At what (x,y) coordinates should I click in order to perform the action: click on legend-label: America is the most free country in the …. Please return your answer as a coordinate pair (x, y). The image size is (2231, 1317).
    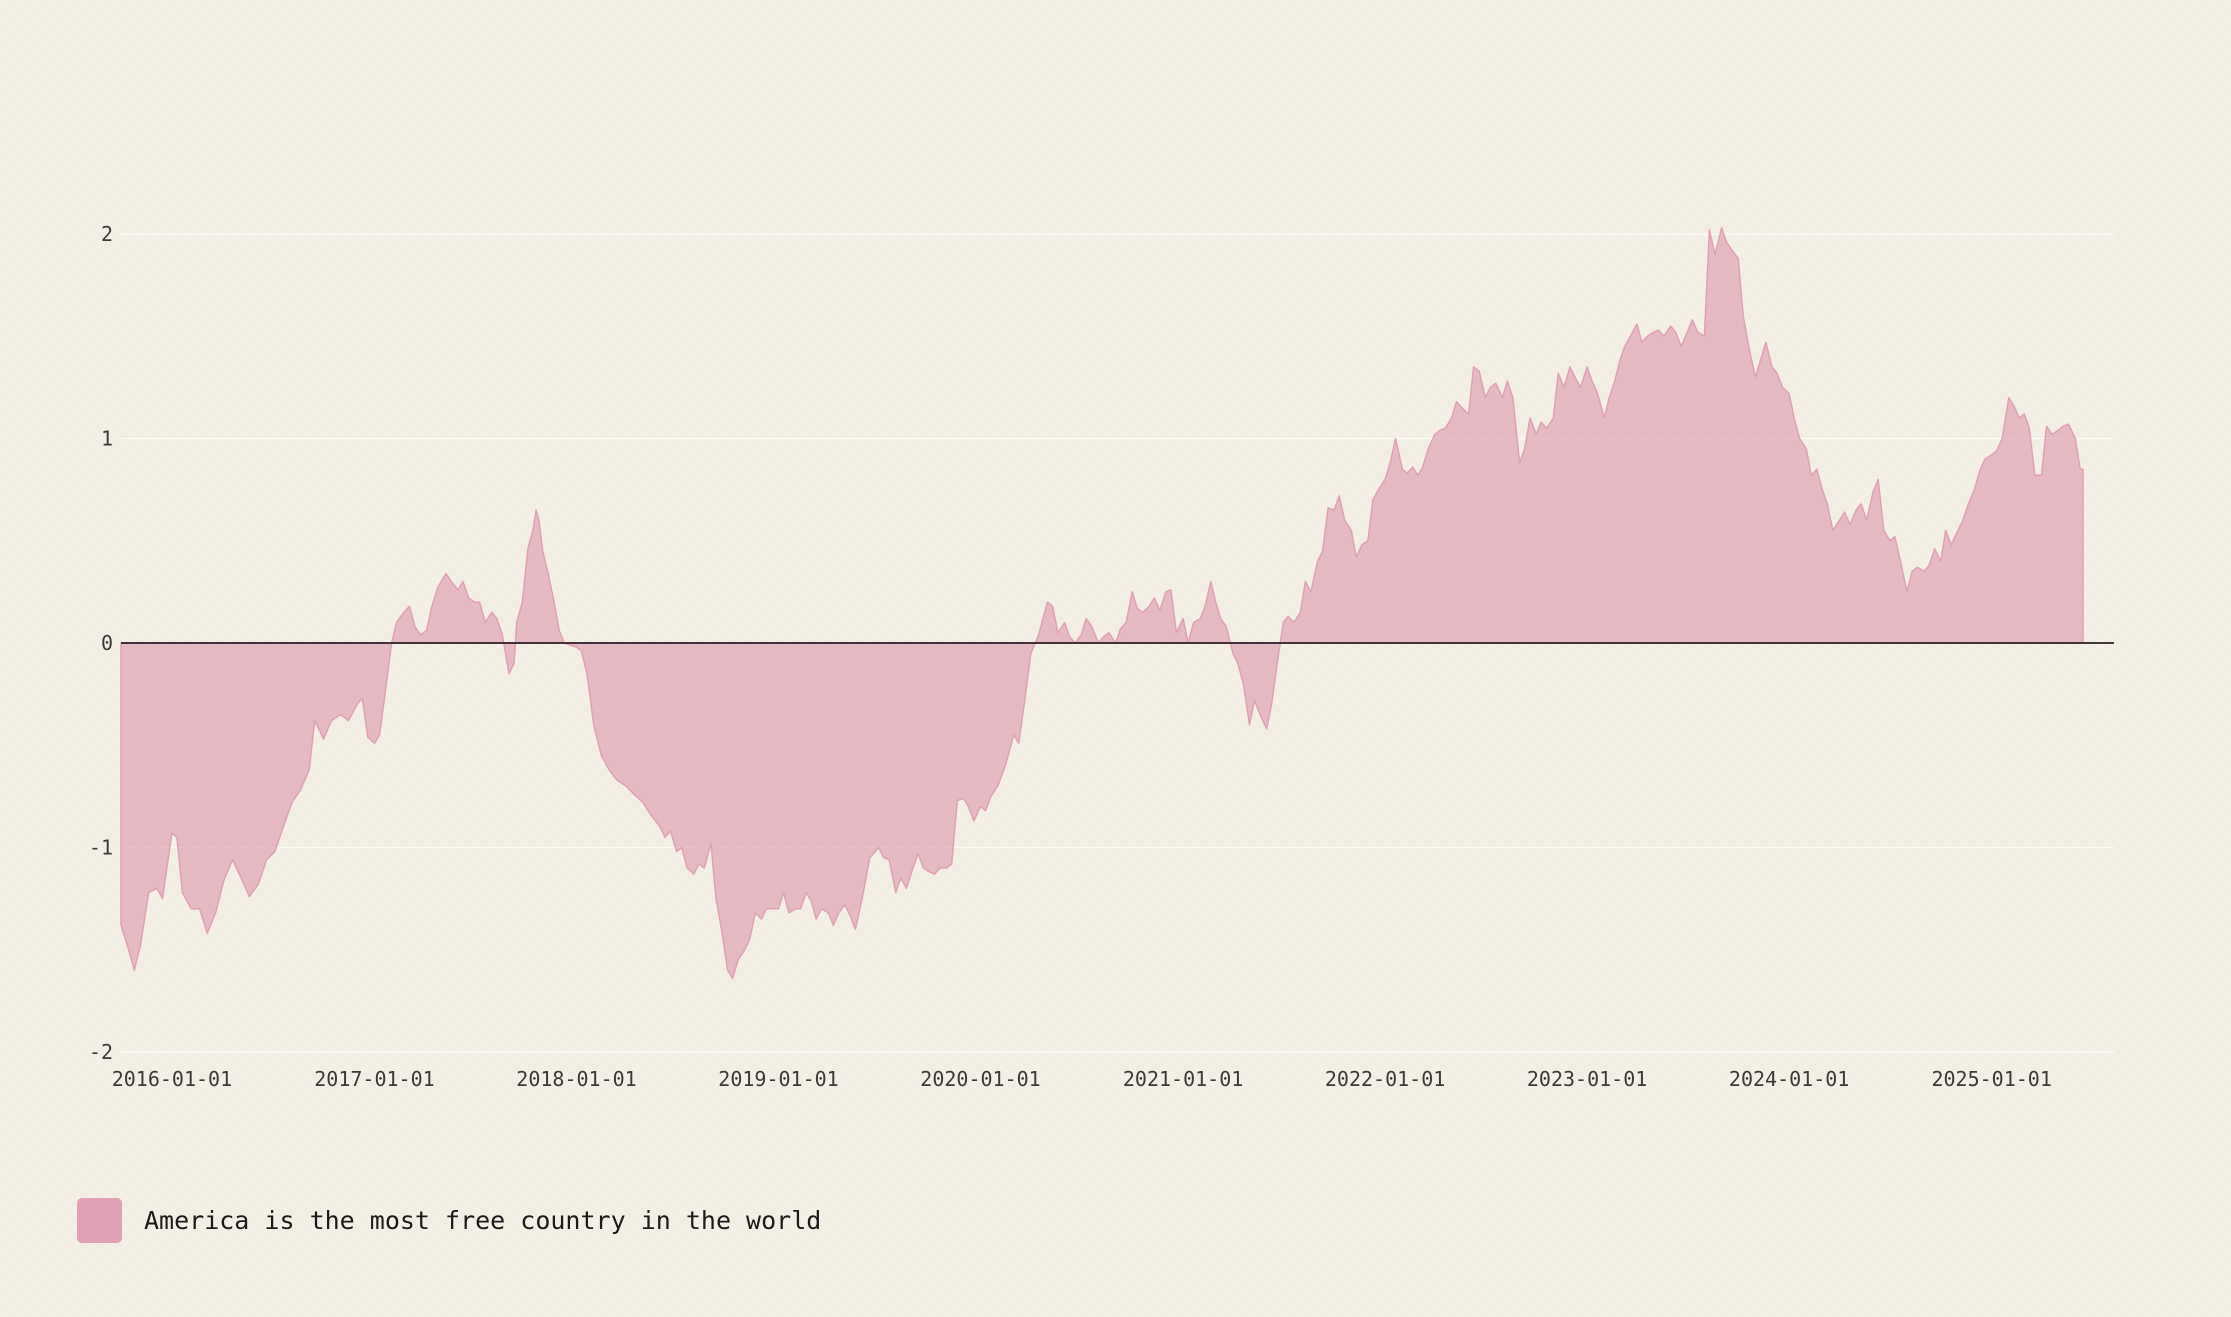
    Looking at the image, I should click on (483, 1220).